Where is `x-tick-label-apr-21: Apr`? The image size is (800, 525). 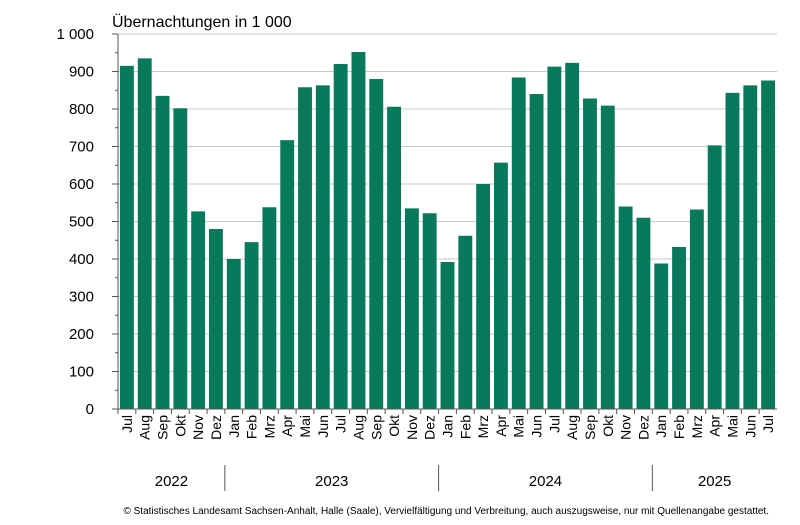
x-tick-label-apr-21: Apr is located at coordinates (501, 426).